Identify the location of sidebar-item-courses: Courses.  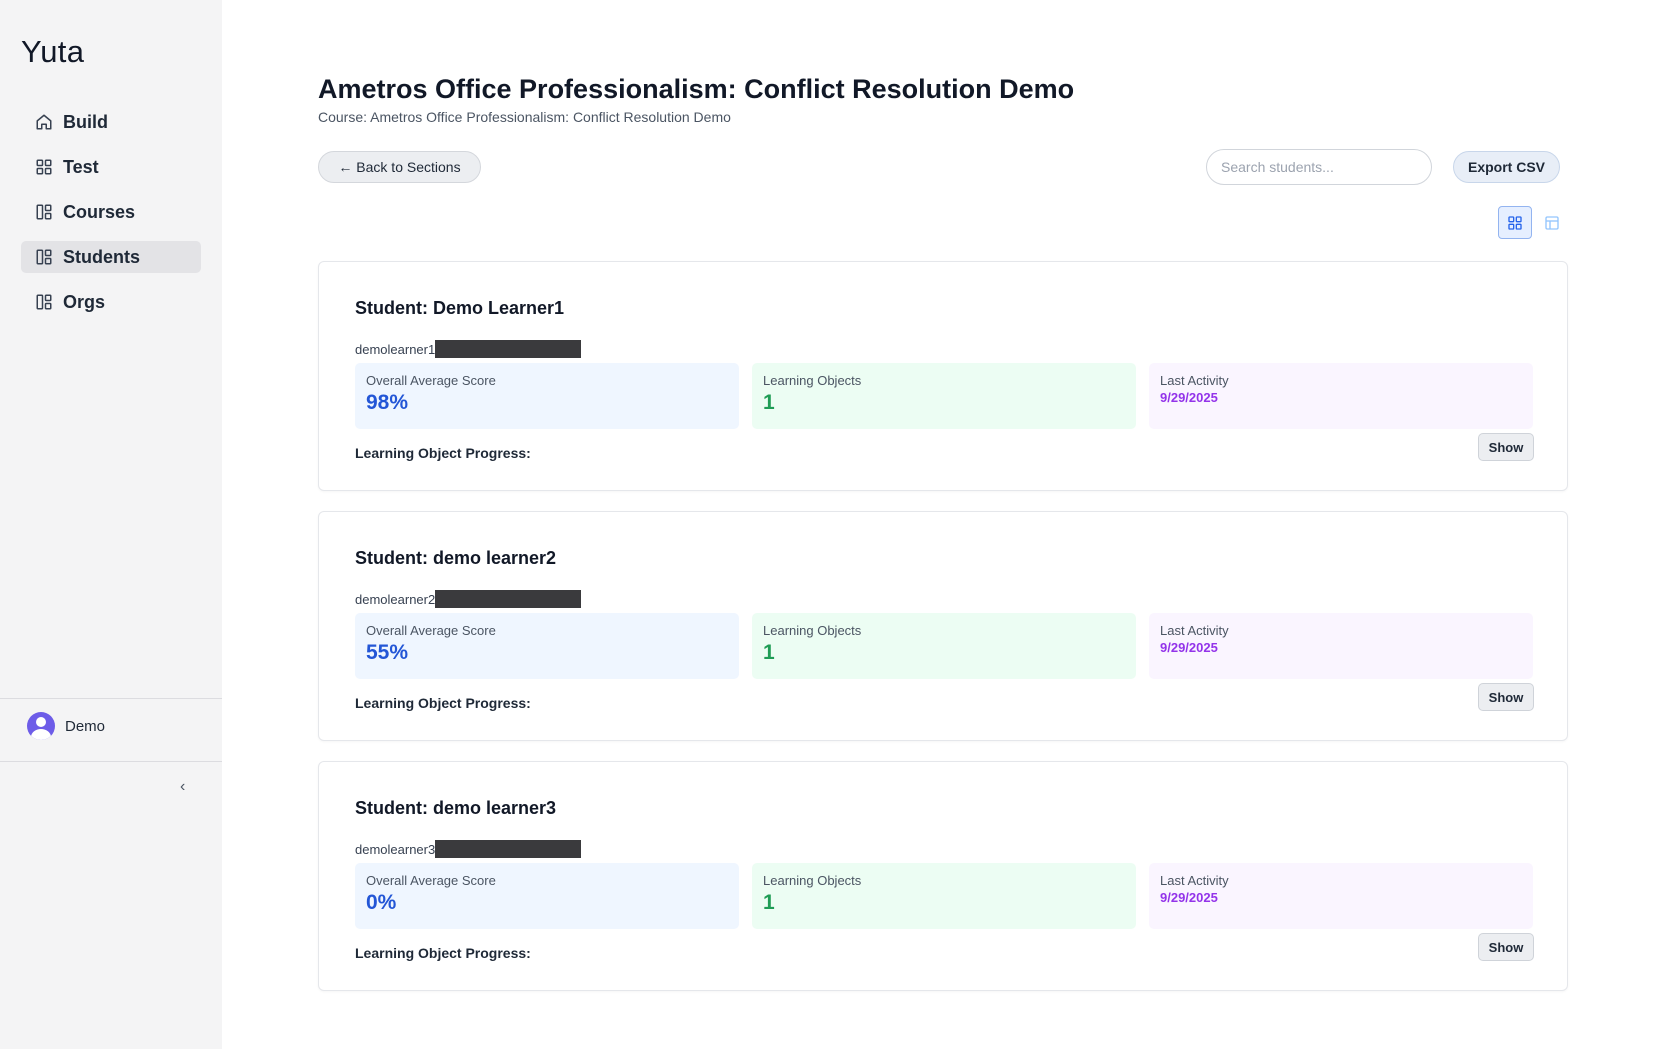
(111, 212).